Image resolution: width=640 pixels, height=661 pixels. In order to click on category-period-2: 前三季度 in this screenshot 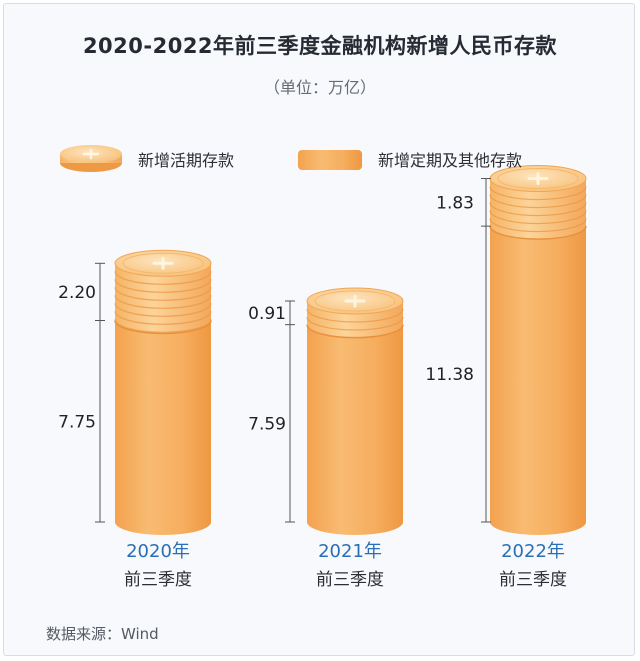, I will do `click(350, 580)`.